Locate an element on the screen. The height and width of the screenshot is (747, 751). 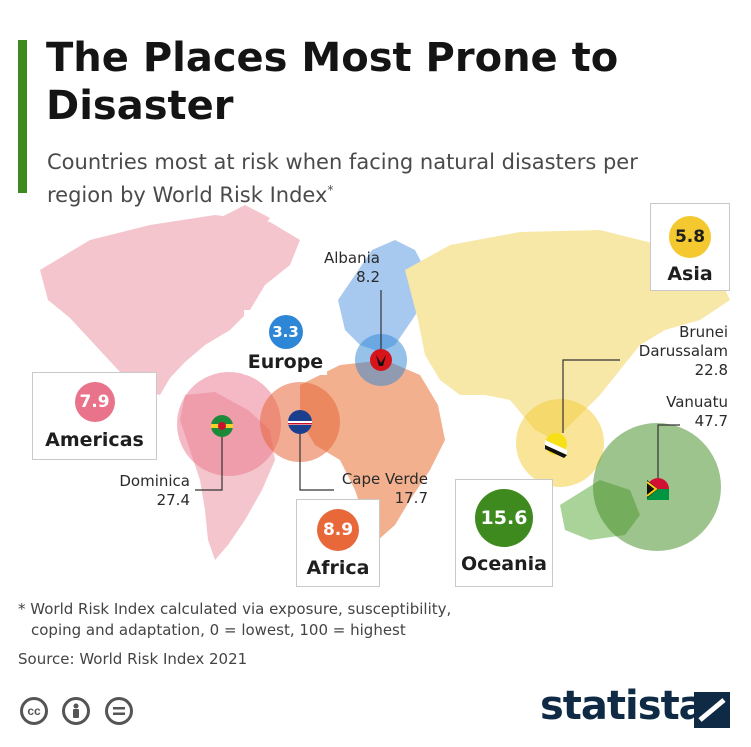
oceania-region-name: Oceania is located at coordinates (504, 564).